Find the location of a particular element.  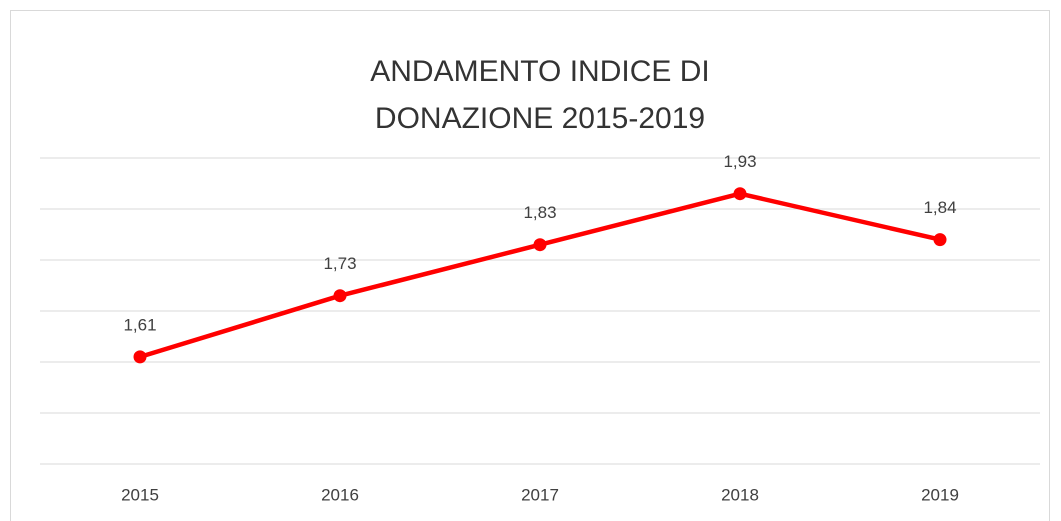

x-tick-label: 2016 is located at coordinates (340, 494).